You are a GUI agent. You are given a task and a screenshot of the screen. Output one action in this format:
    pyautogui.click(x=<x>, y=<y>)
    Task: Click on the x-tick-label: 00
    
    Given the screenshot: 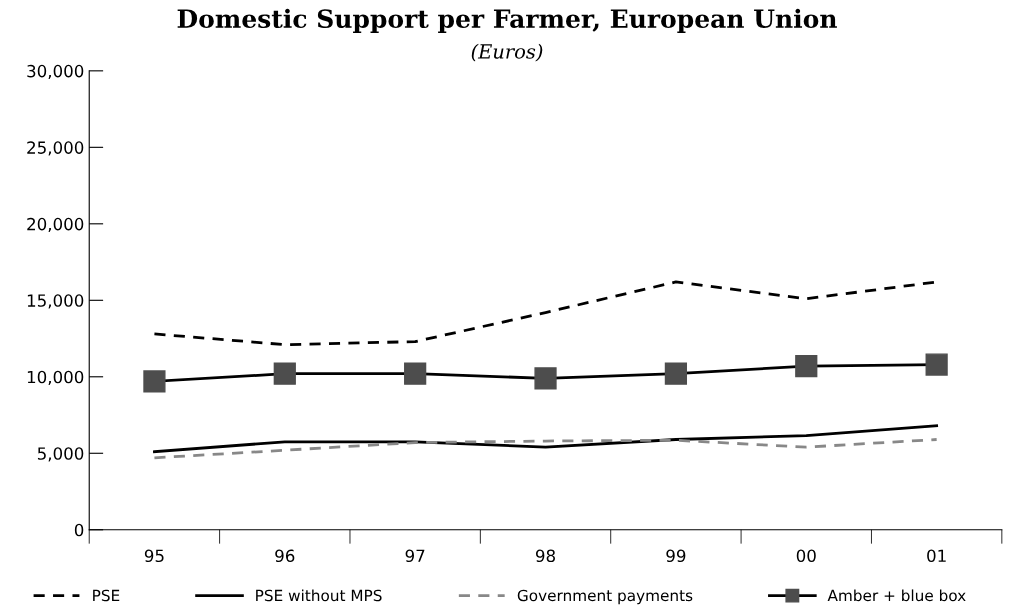 What is the action you would take?
    pyautogui.click(x=806, y=556)
    